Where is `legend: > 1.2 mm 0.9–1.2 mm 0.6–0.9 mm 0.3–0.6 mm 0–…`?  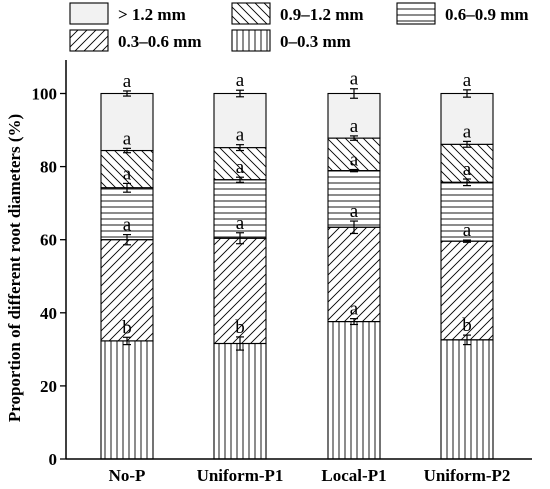
legend: > 1.2 mm 0.9–1.2 mm 0.6–0.9 mm 0.3–0.6 mm 0–… is located at coordinates (299, 27).